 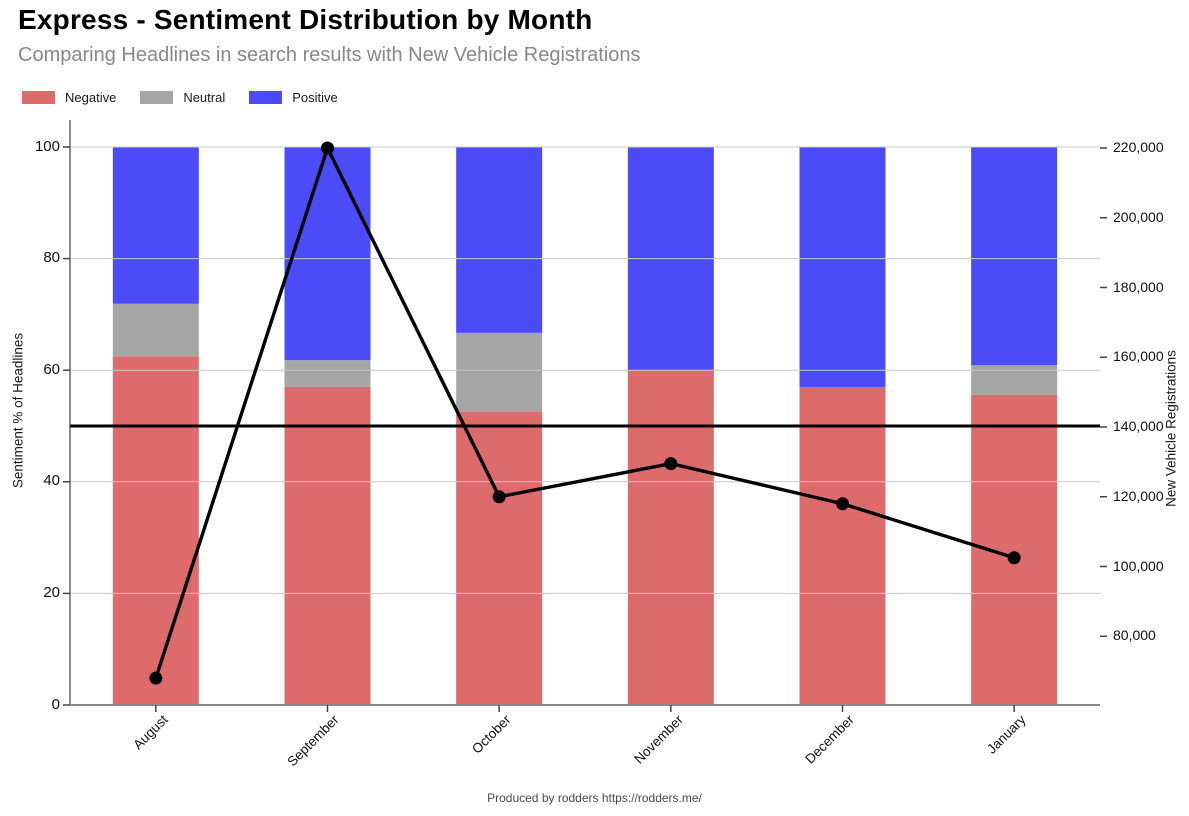 I want to click on registrations-point-december, so click(x=842, y=504).